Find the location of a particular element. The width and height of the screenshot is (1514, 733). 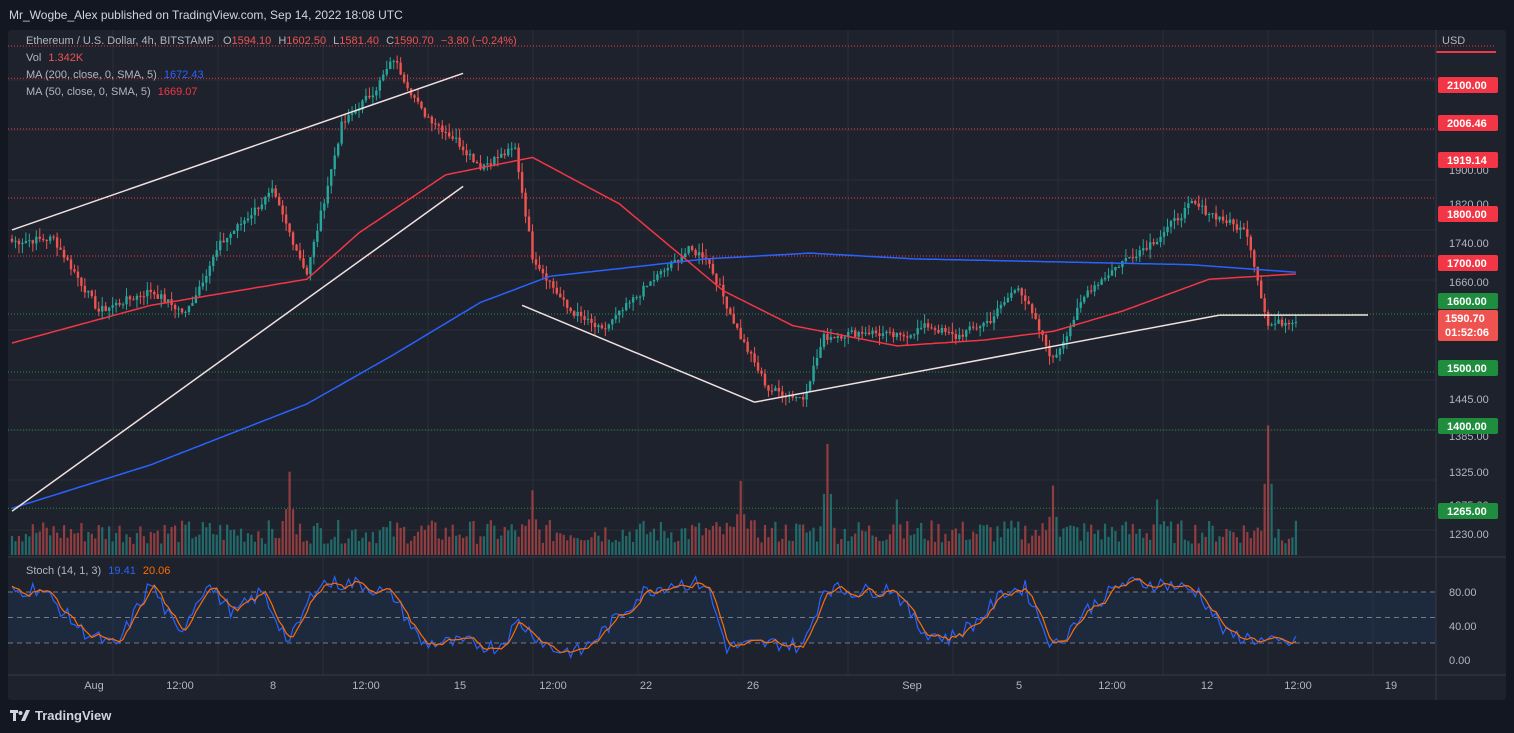

level-tag-text: 1919.14 is located at coordinates (1467, 161).